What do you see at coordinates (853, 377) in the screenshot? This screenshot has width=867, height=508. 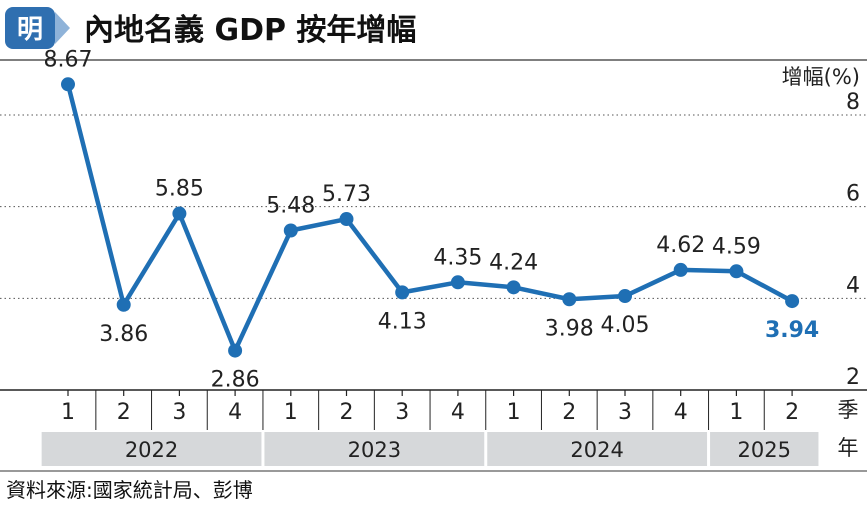 I see `y-tick-label: 2` at bounding box center [853, 377].